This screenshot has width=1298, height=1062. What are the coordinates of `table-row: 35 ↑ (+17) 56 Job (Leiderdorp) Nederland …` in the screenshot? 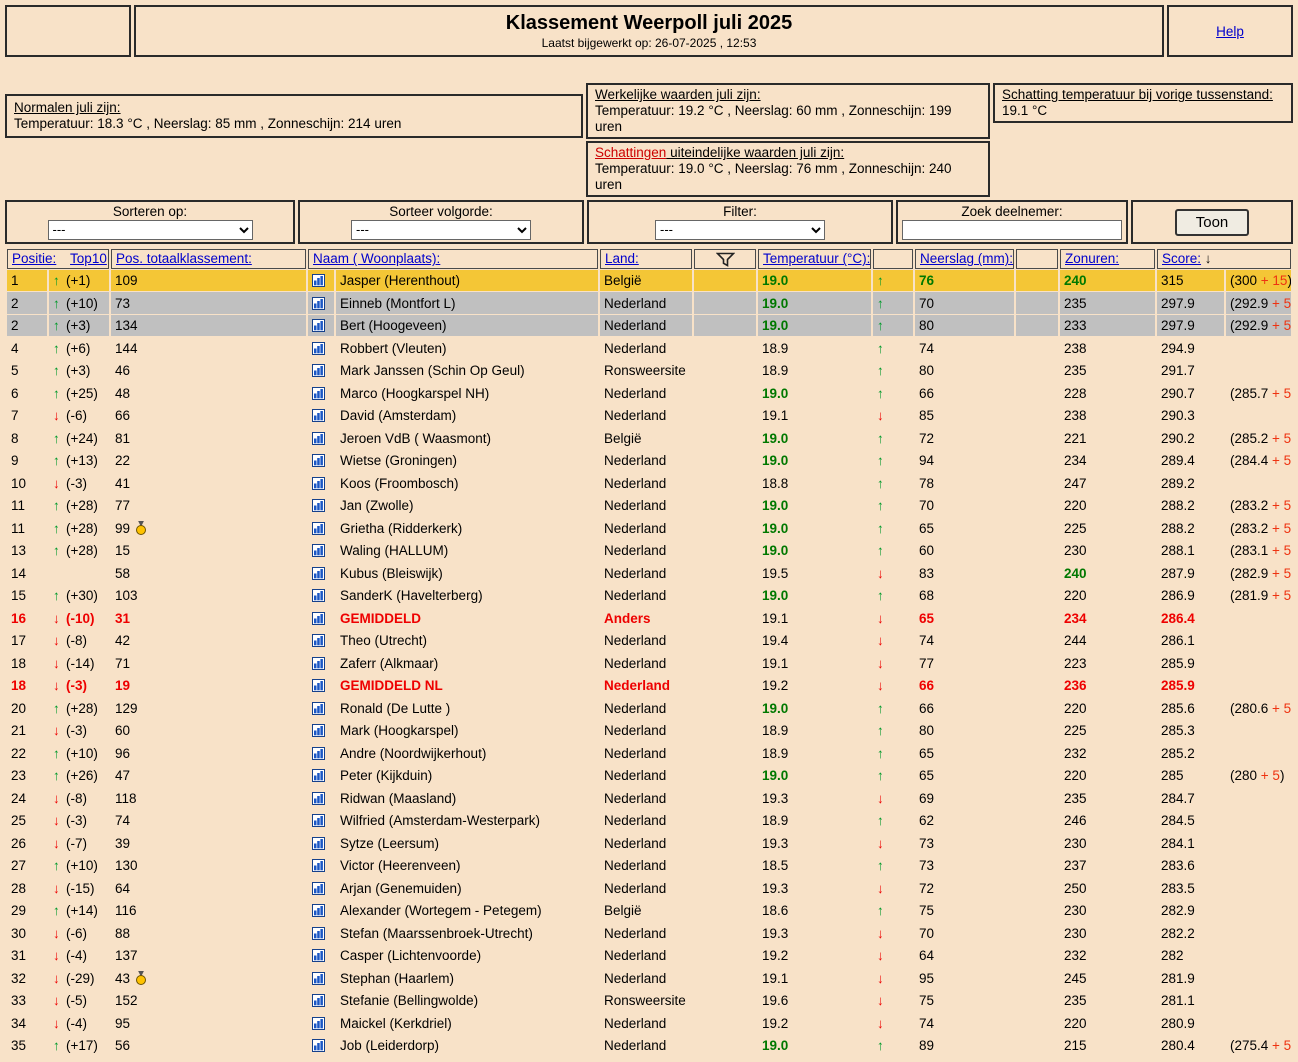 It's located at (649, 1046).